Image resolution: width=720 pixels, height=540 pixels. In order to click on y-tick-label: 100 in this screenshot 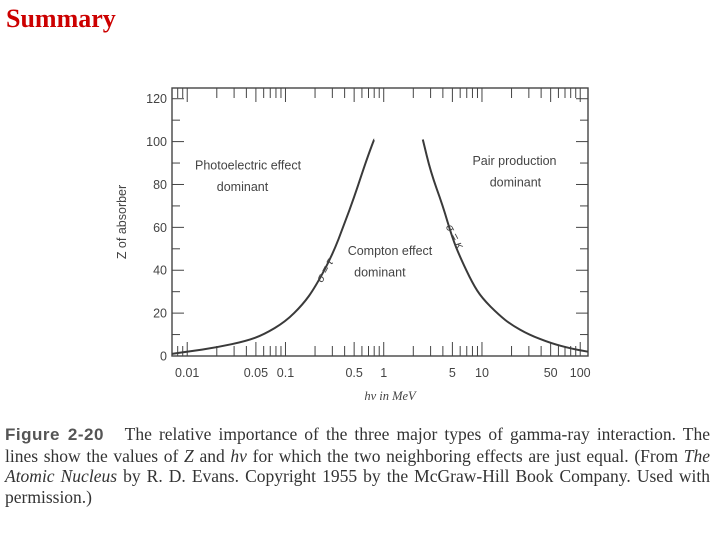, I will do `click(156, 142)`.